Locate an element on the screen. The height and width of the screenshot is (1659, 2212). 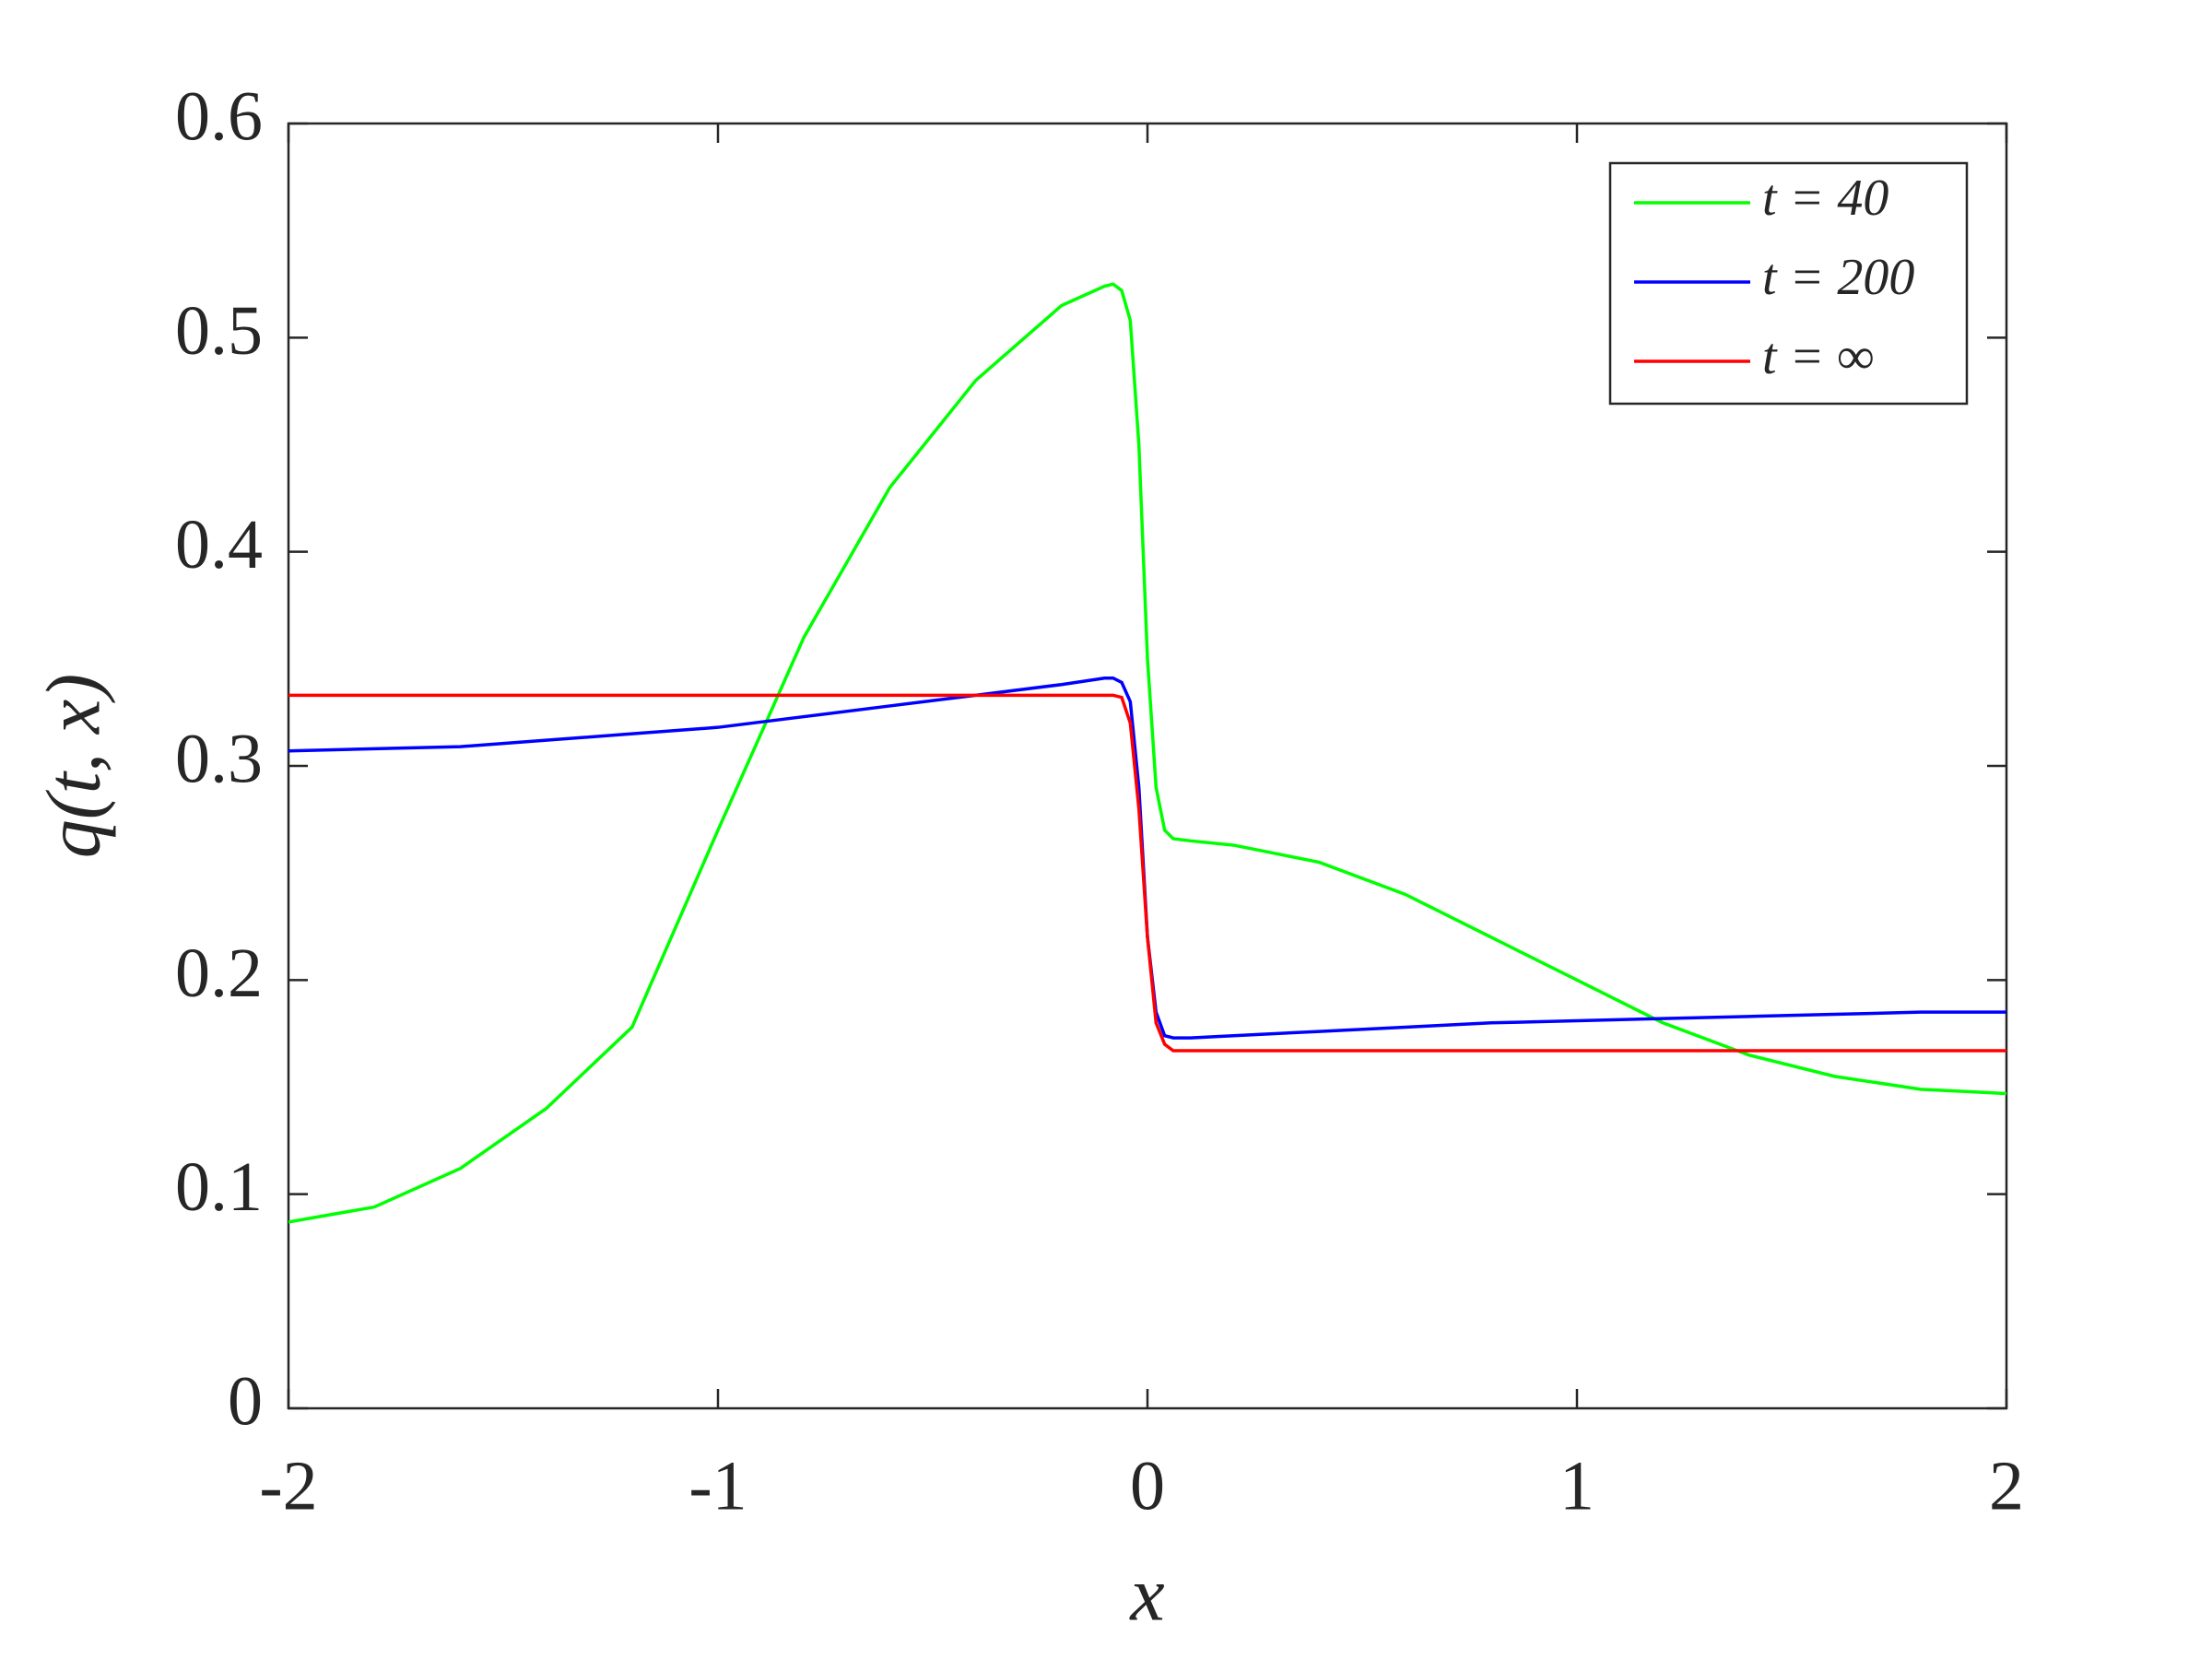
x-tick-label: -1 is located at coordinates (717, 1485).